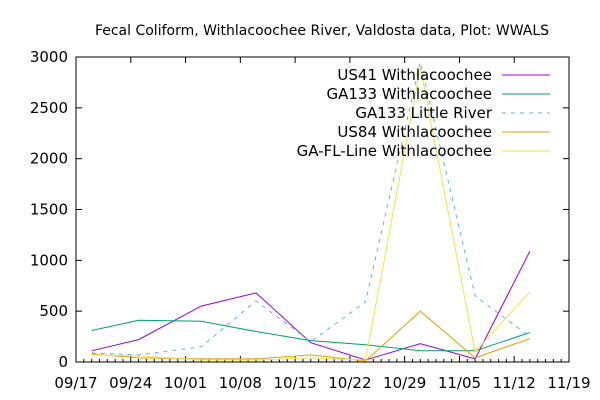 The height and width of the screenshot is (400, 600). Describe the element at coordinates (49, 159) in the screenshot. I see `y-tick-label: 2000` at that location.